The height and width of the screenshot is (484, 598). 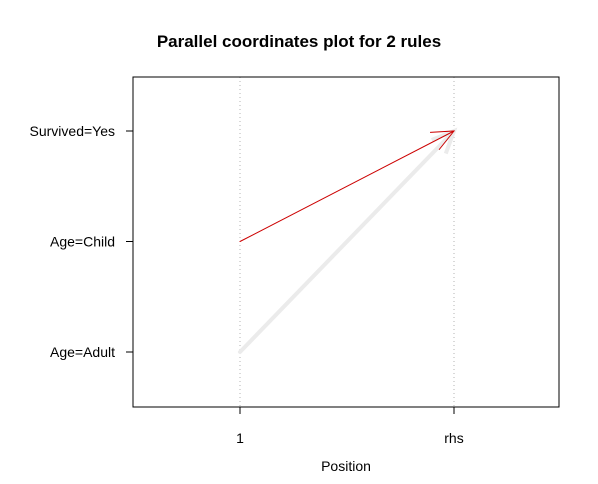 What do you see at coordinates (72, 131) in the screenshot?
I see `y-tick-label-2: Survived=Yes` at bounding box center [72, 131].